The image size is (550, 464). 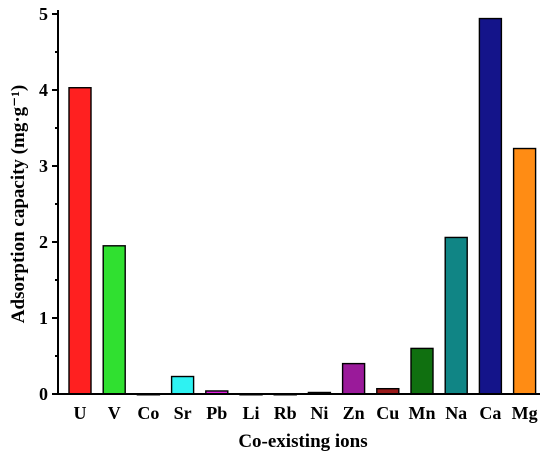 I want to click on x-tick-label-v: V, so click(x=114, y=413).